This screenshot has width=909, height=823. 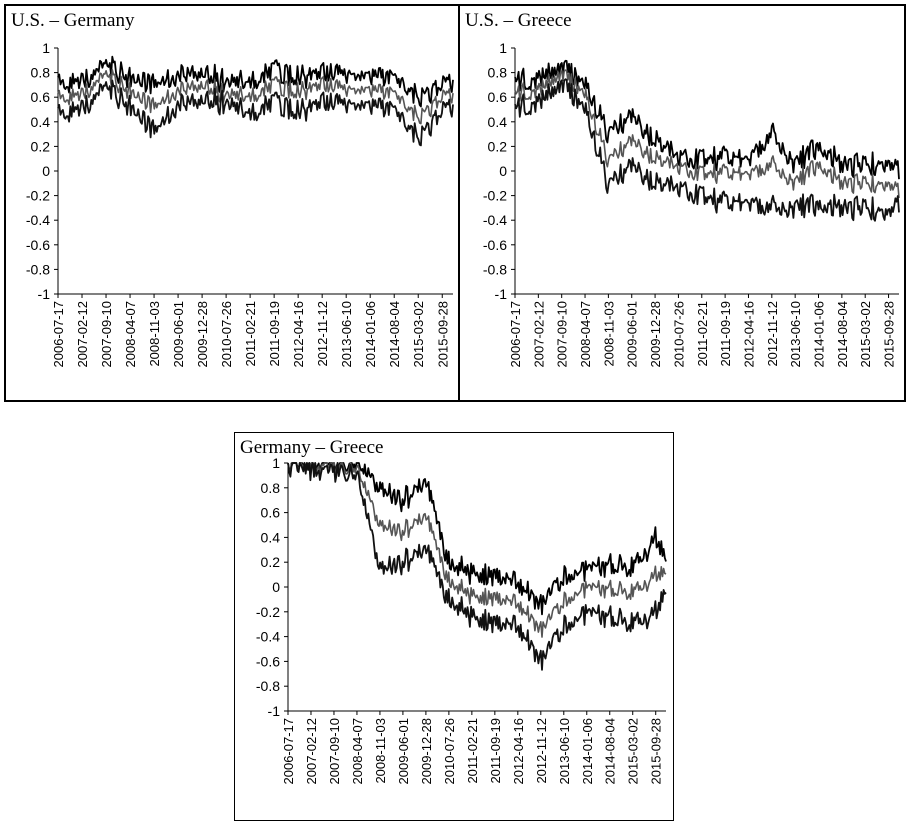 I want to click on chart-title: U.S. – Greece, so click(x=518, y=20).